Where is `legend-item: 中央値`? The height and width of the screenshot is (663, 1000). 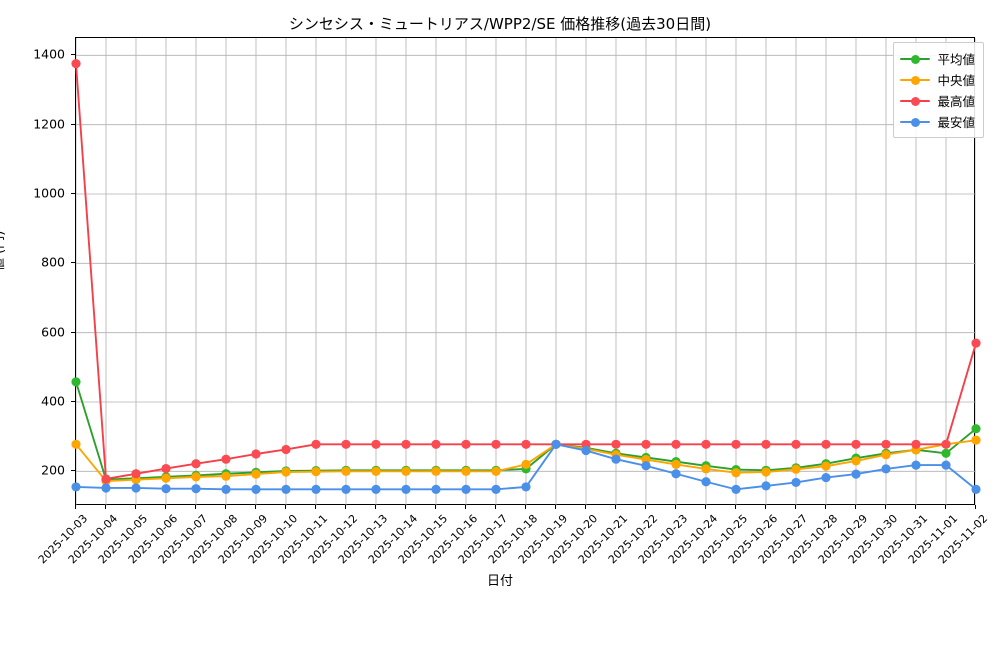
legend-item: 中央値 is located at coordinates (937, 79).